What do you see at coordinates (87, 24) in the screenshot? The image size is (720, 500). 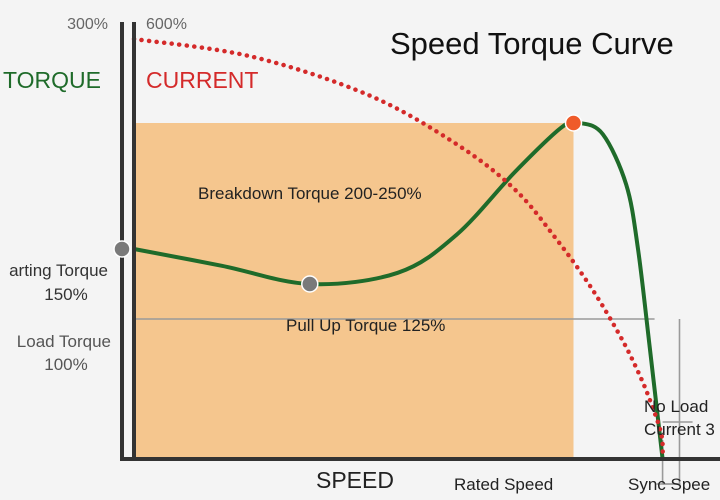 I see `torque-max-label: 300%` at bounding box center [87, 24].